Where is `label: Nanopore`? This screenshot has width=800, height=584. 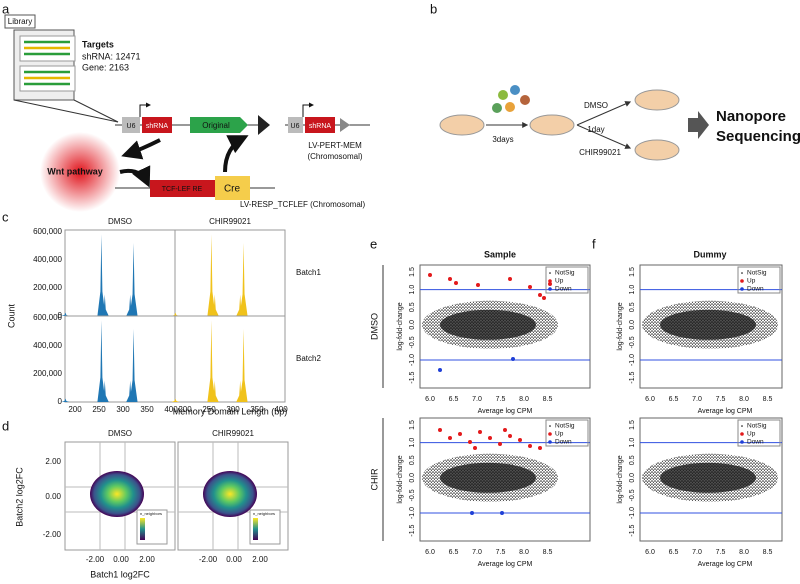 label: Nanopore is located at coordinates (751, 116).